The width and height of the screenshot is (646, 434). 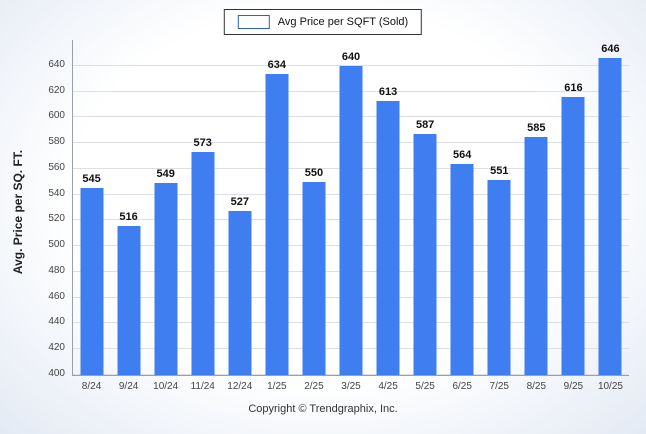 I want to click on x-axis-tick-label: 8/24, so click(x=91, y=386).